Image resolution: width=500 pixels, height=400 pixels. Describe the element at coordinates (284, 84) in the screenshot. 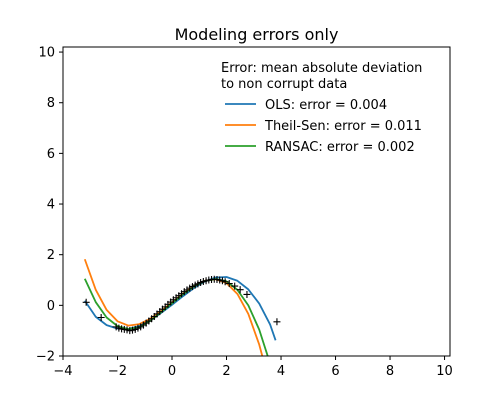

I see `legend-title: to non corrupt data` at that location.